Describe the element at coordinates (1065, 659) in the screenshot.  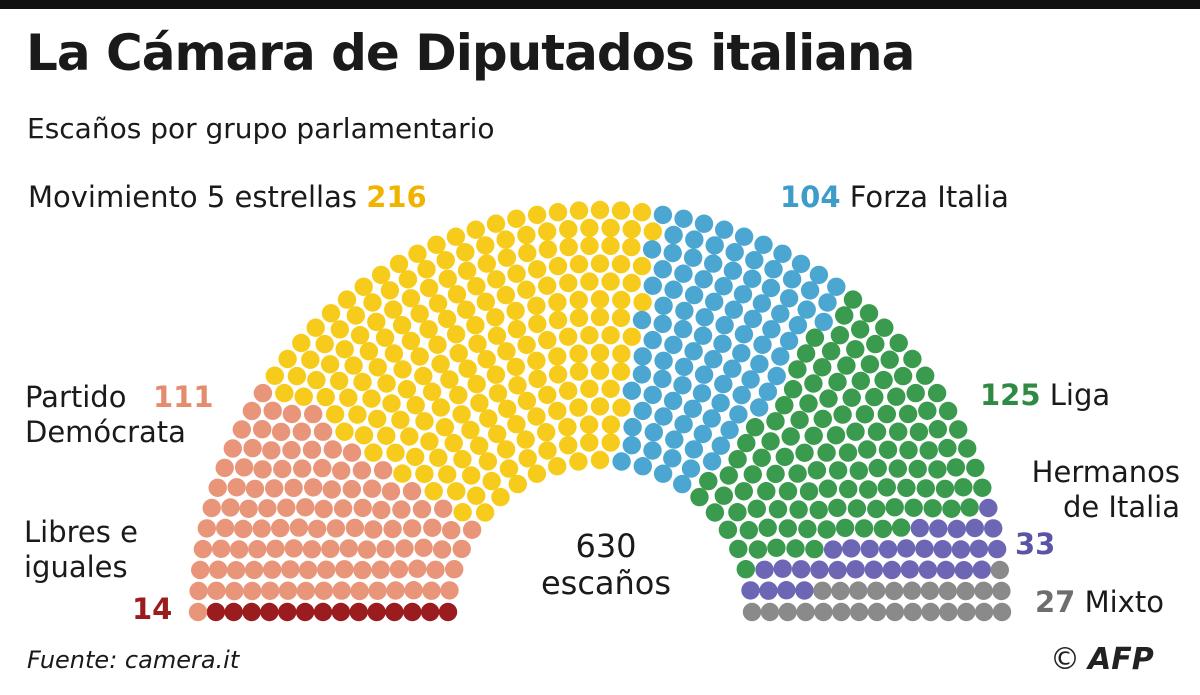
I see `copyright-symbol: ©` at that location.